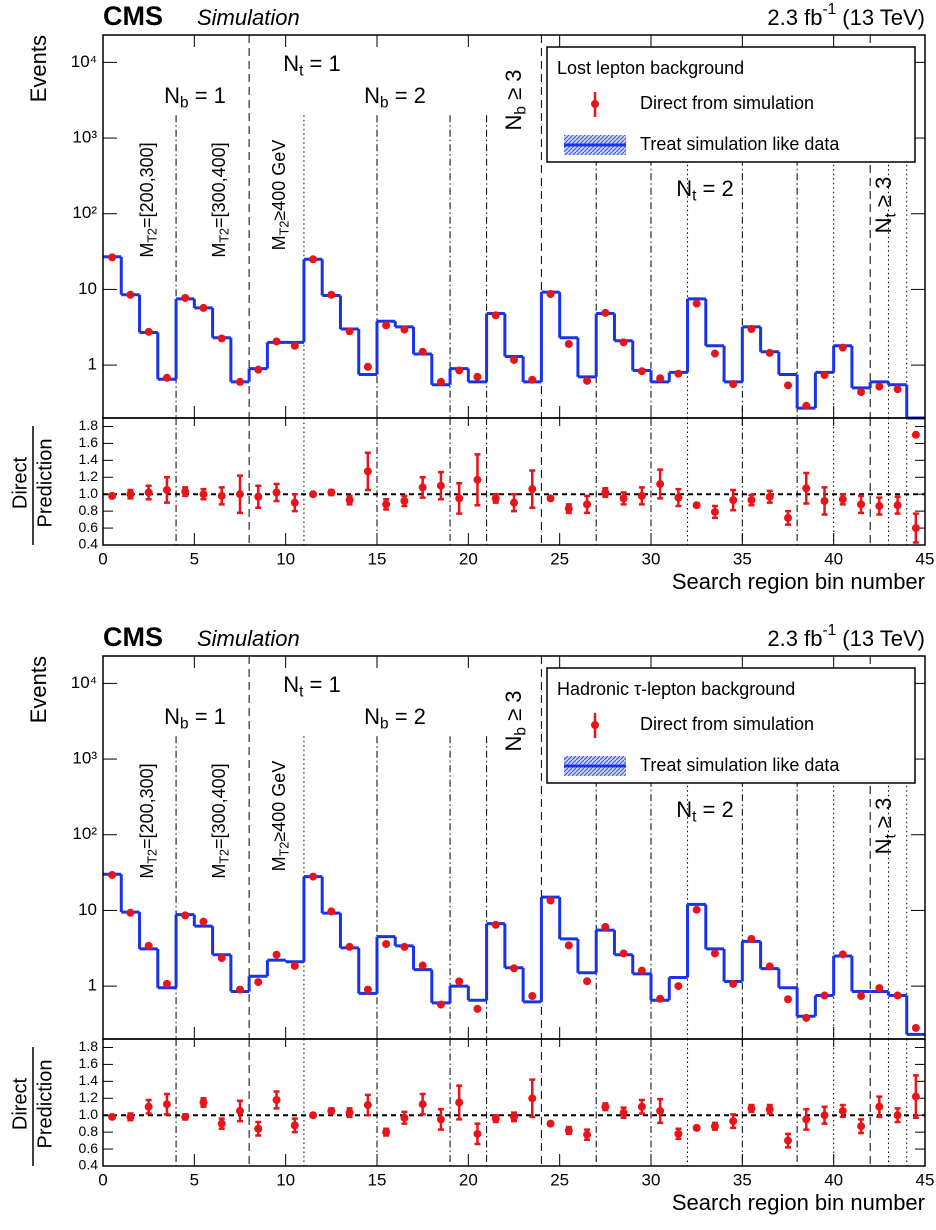 The width and height of the screenshot is (936, 1230). What do you see at coordinates (515, 100) in the screenshot?
I see `rich-text: Nb ≥ 3` at bounding box center [515, 100].